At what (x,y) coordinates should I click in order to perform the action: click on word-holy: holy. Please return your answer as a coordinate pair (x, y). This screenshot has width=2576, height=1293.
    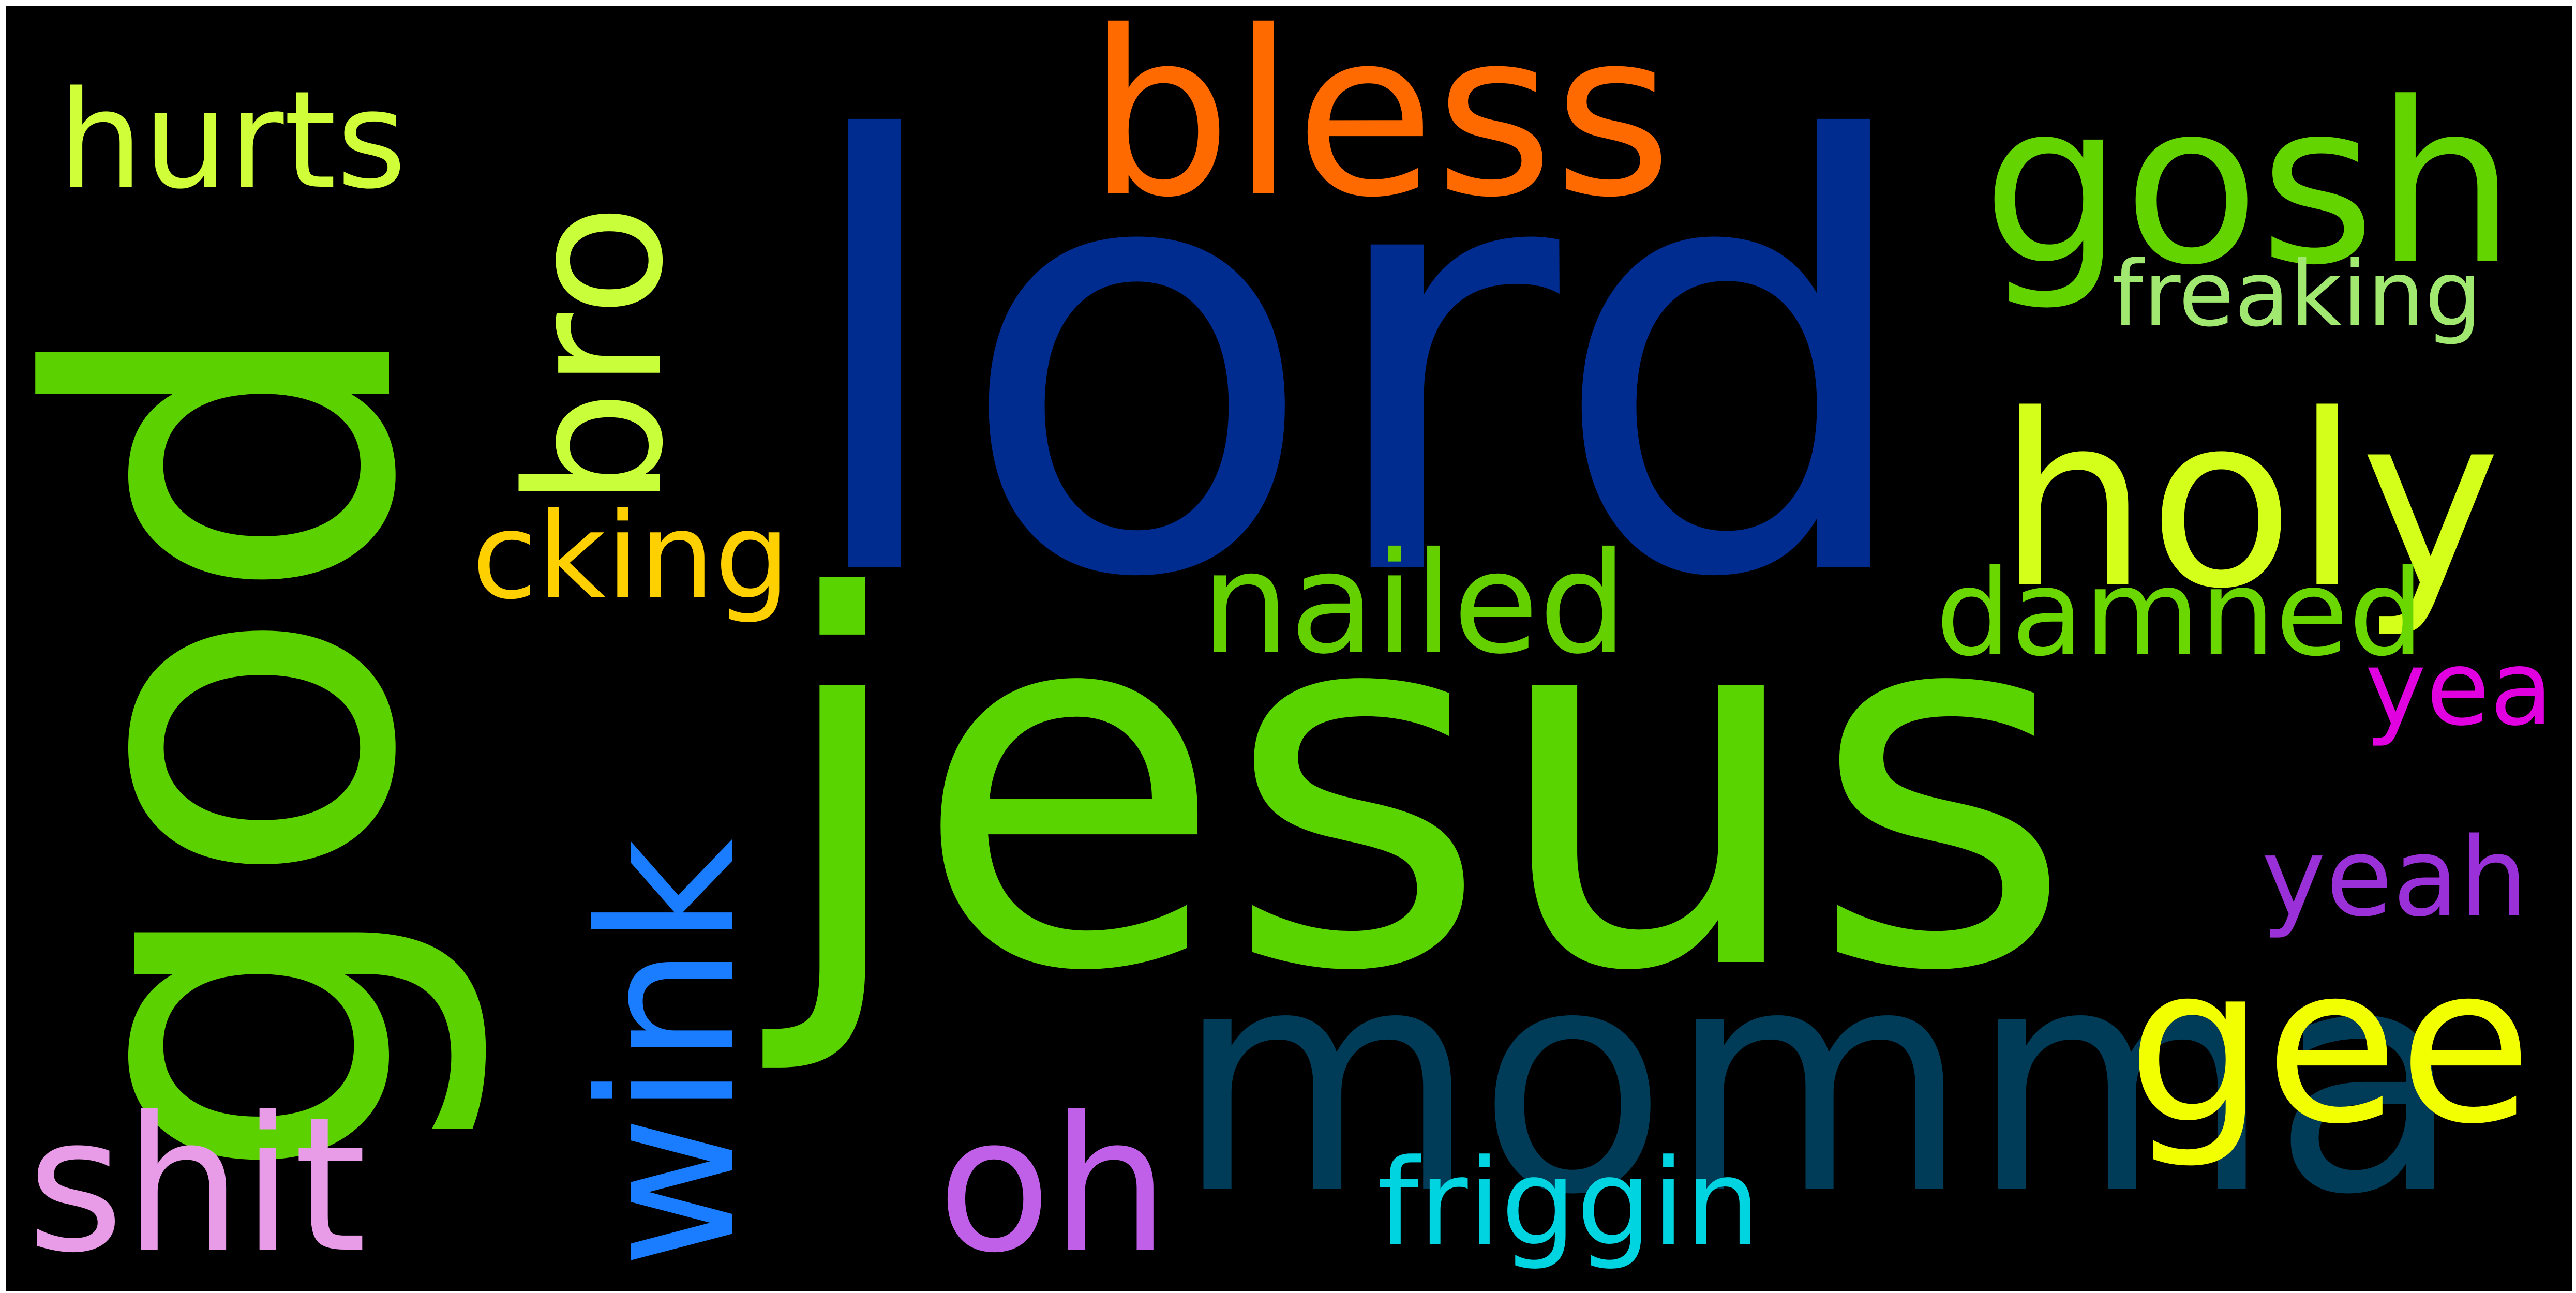
    Looking at the image, I should click on (2250, 502).